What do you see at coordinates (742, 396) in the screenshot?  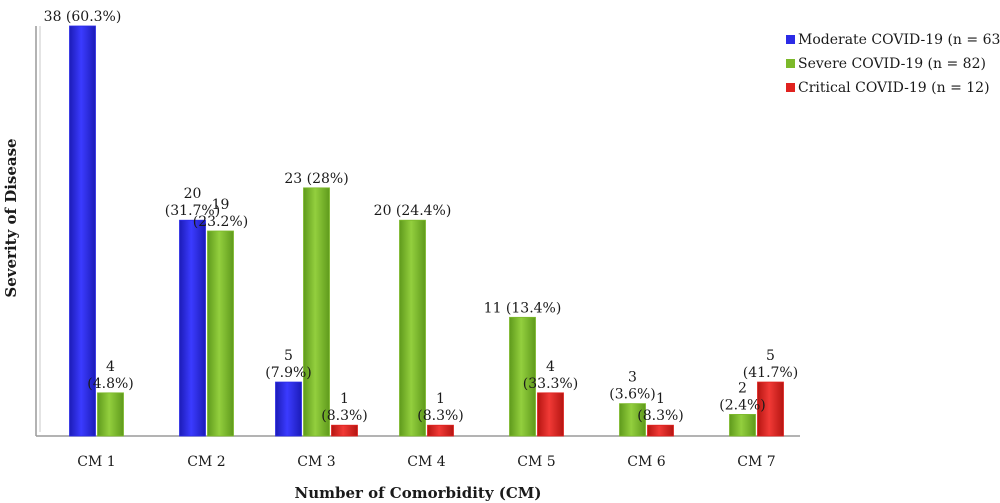 I see `value-label-severe-cm7: 2 (2.4%)` at bounding box center [742, 396].